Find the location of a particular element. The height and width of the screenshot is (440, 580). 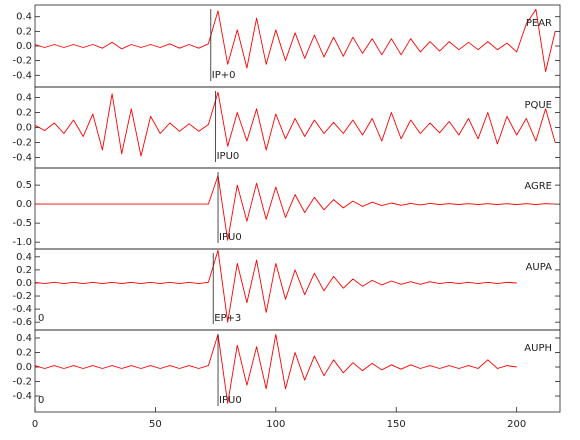

x-tick-label: 150 is located at coordinates (396, 424).